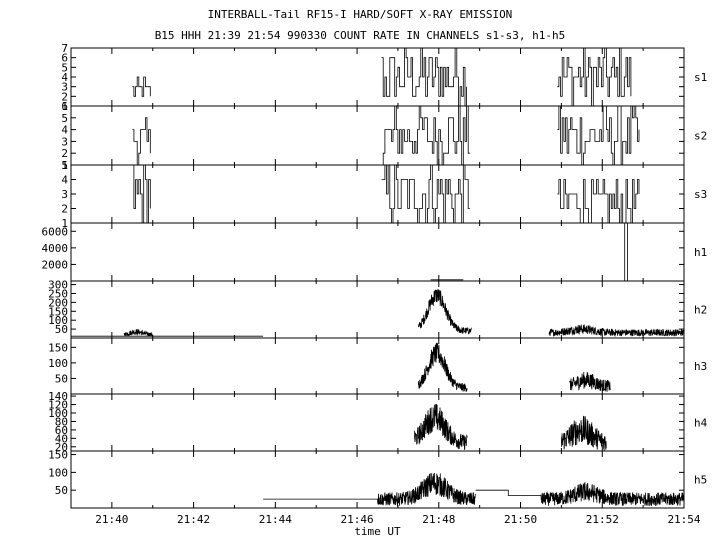 The width and height of the screenshot is (720, 550). I want to click on x-axis-label: time UT, so click(377, 531).